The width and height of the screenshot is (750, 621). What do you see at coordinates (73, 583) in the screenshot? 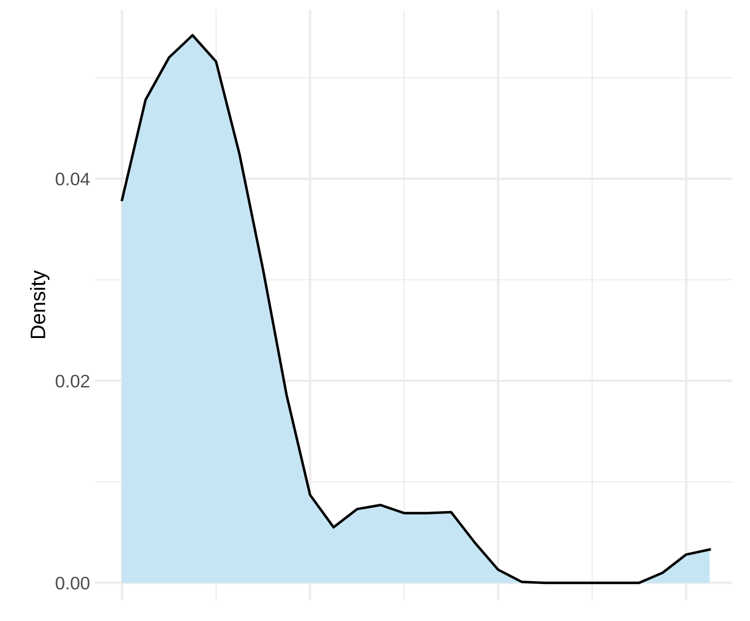
I see `y-tick-label: 0.00` at bounding box center [73, 583].